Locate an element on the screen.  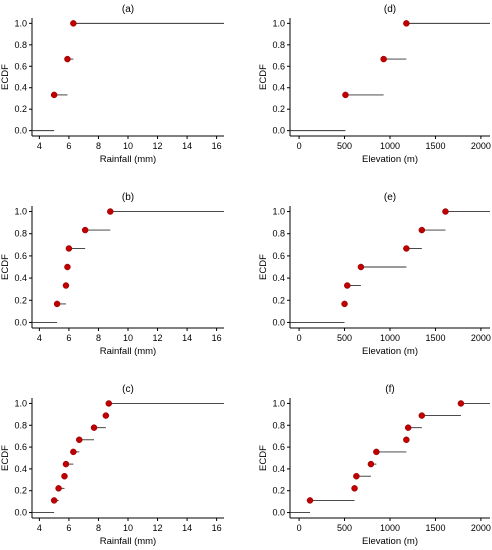
panel-title: (c) is located at coordinates (128, 389).